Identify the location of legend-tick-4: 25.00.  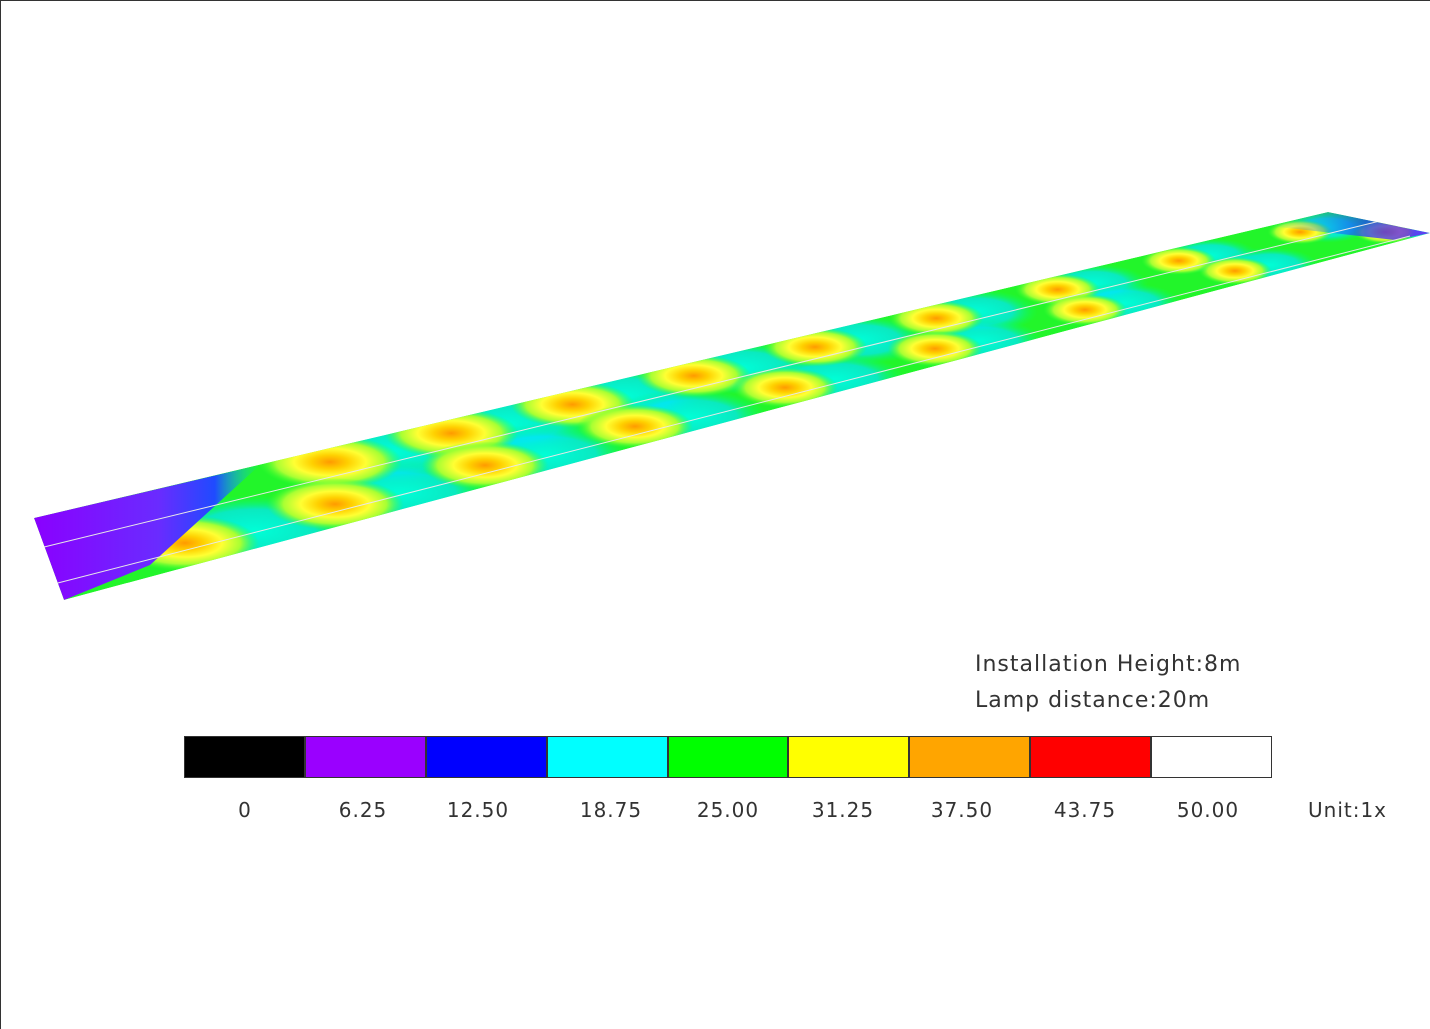
(728, 810).